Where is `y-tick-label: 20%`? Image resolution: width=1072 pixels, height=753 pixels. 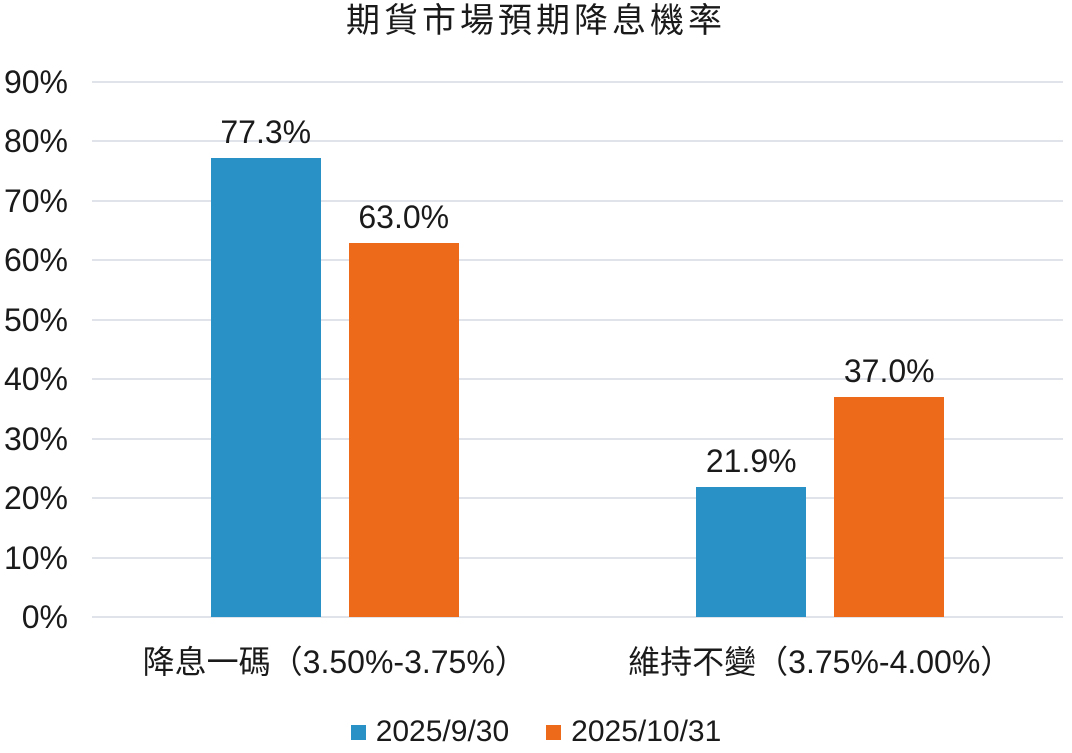 y-tick-label: 20% is located at coordinates (35, 498).